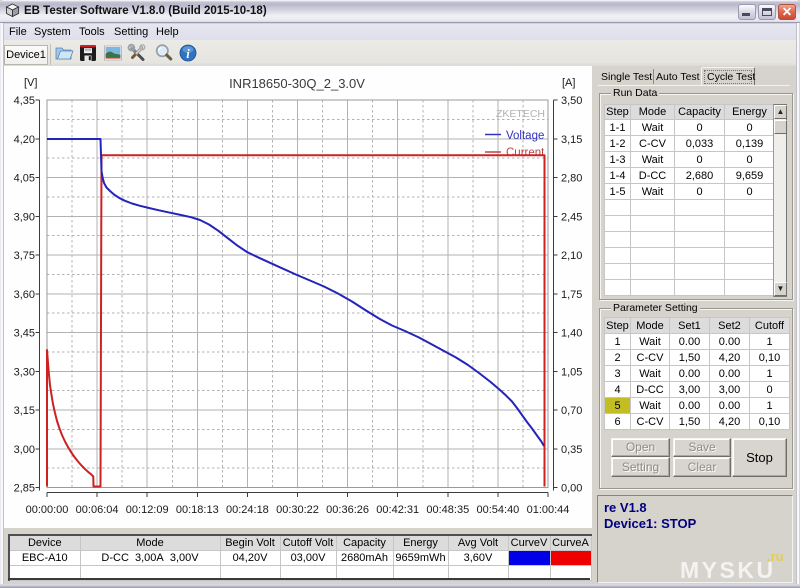 This screenshot has width=800, height=588. What do you see at coordinates (397, 510) in the screenshot?
I see `svg-text: 00:42:31` at bounding box center [397, 510].